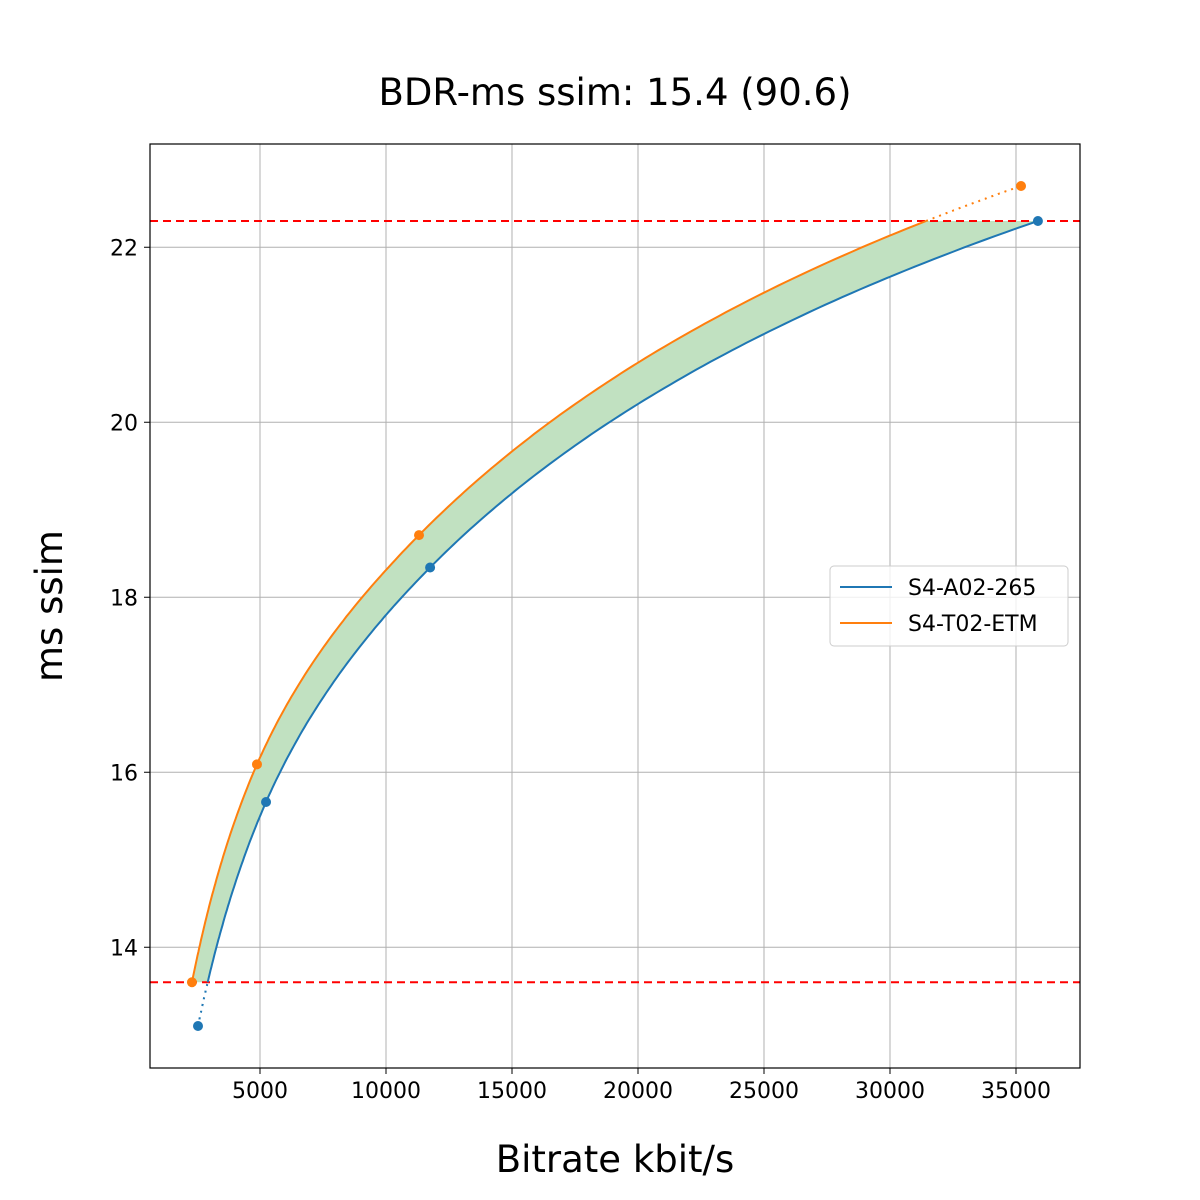  I want to click on x-tick-label: 30000, so click(890, 1091).